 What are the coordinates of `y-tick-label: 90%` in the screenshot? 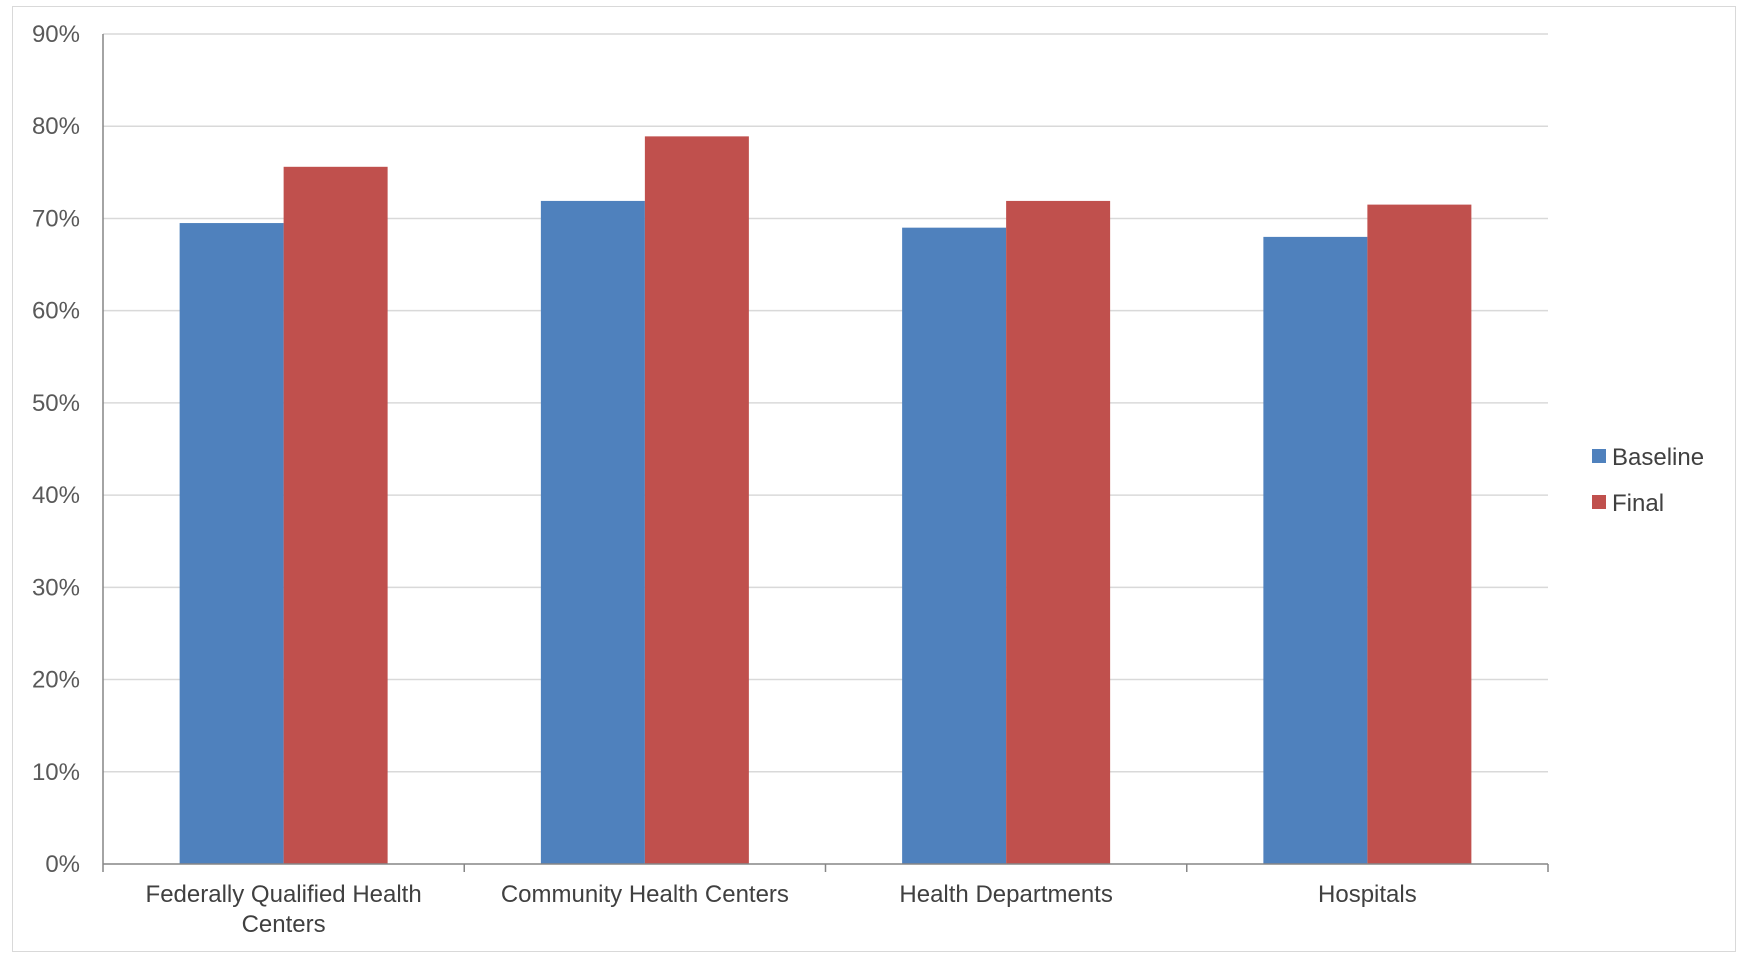 It's located at (56, 34).